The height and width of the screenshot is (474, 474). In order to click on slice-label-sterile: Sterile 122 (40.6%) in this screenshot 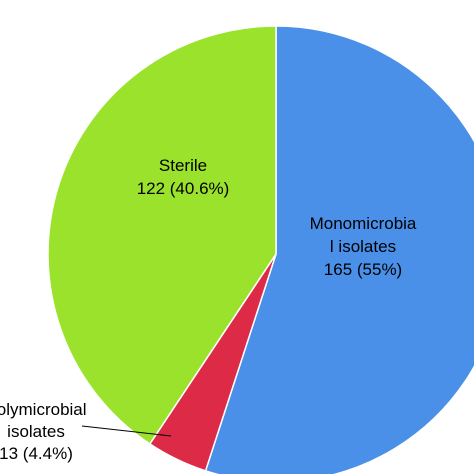, I will do `click(183, 177)`.